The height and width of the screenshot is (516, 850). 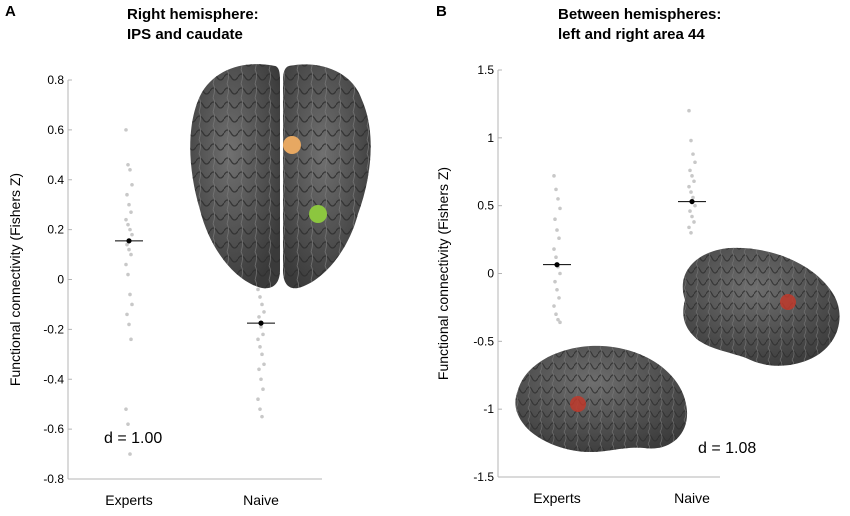 I want to click on chart-b-y-tick-label: 1, so click(x=490, y=138).